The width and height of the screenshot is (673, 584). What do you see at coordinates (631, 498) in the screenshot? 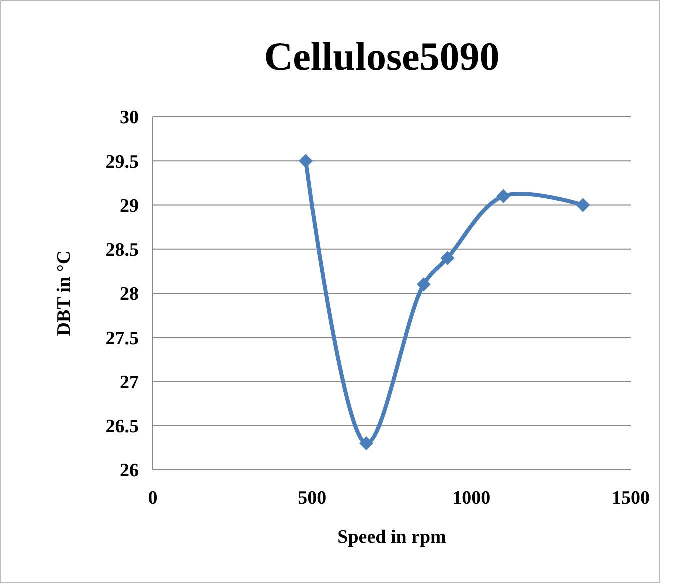
I see `x-tick-label: 1500` at bounding box center [631, 498].